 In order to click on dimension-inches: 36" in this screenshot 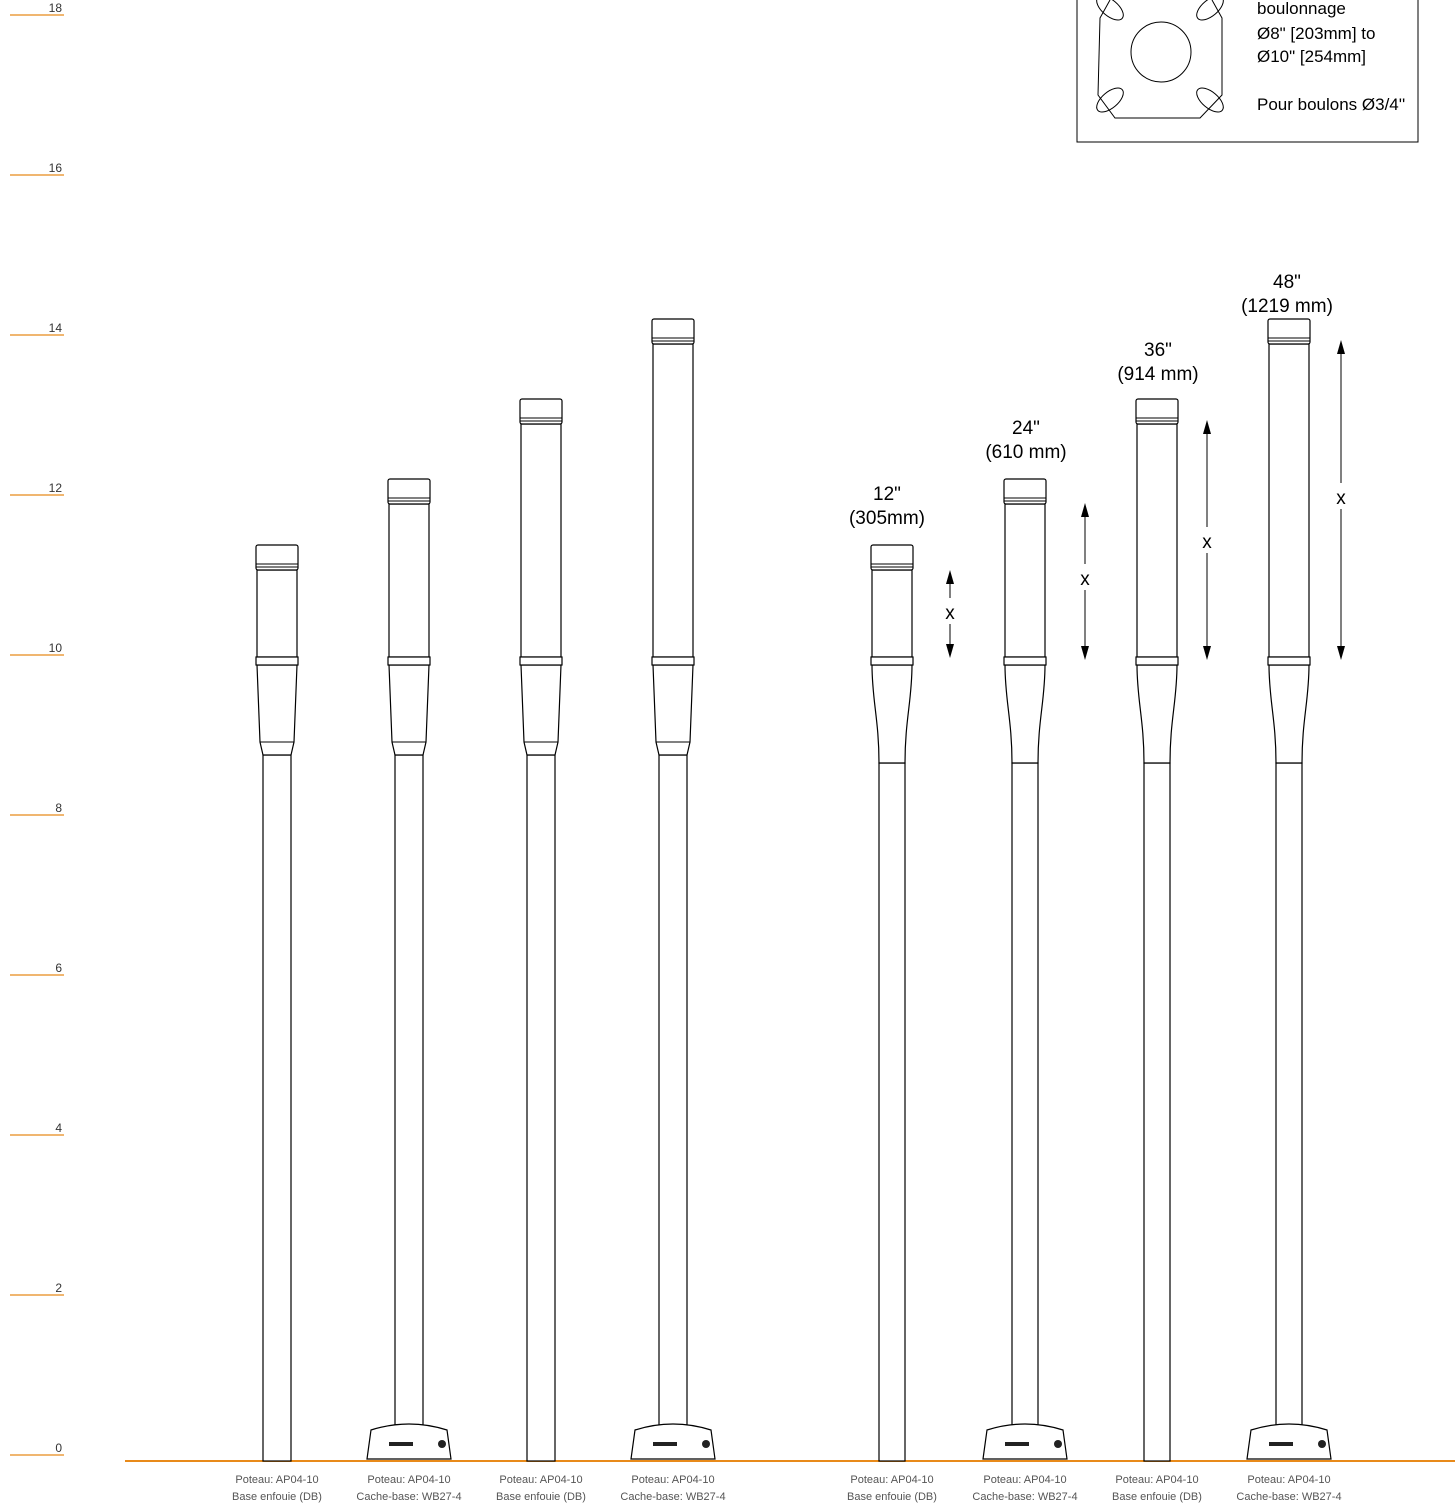, I will do `click(1158, 350)`.